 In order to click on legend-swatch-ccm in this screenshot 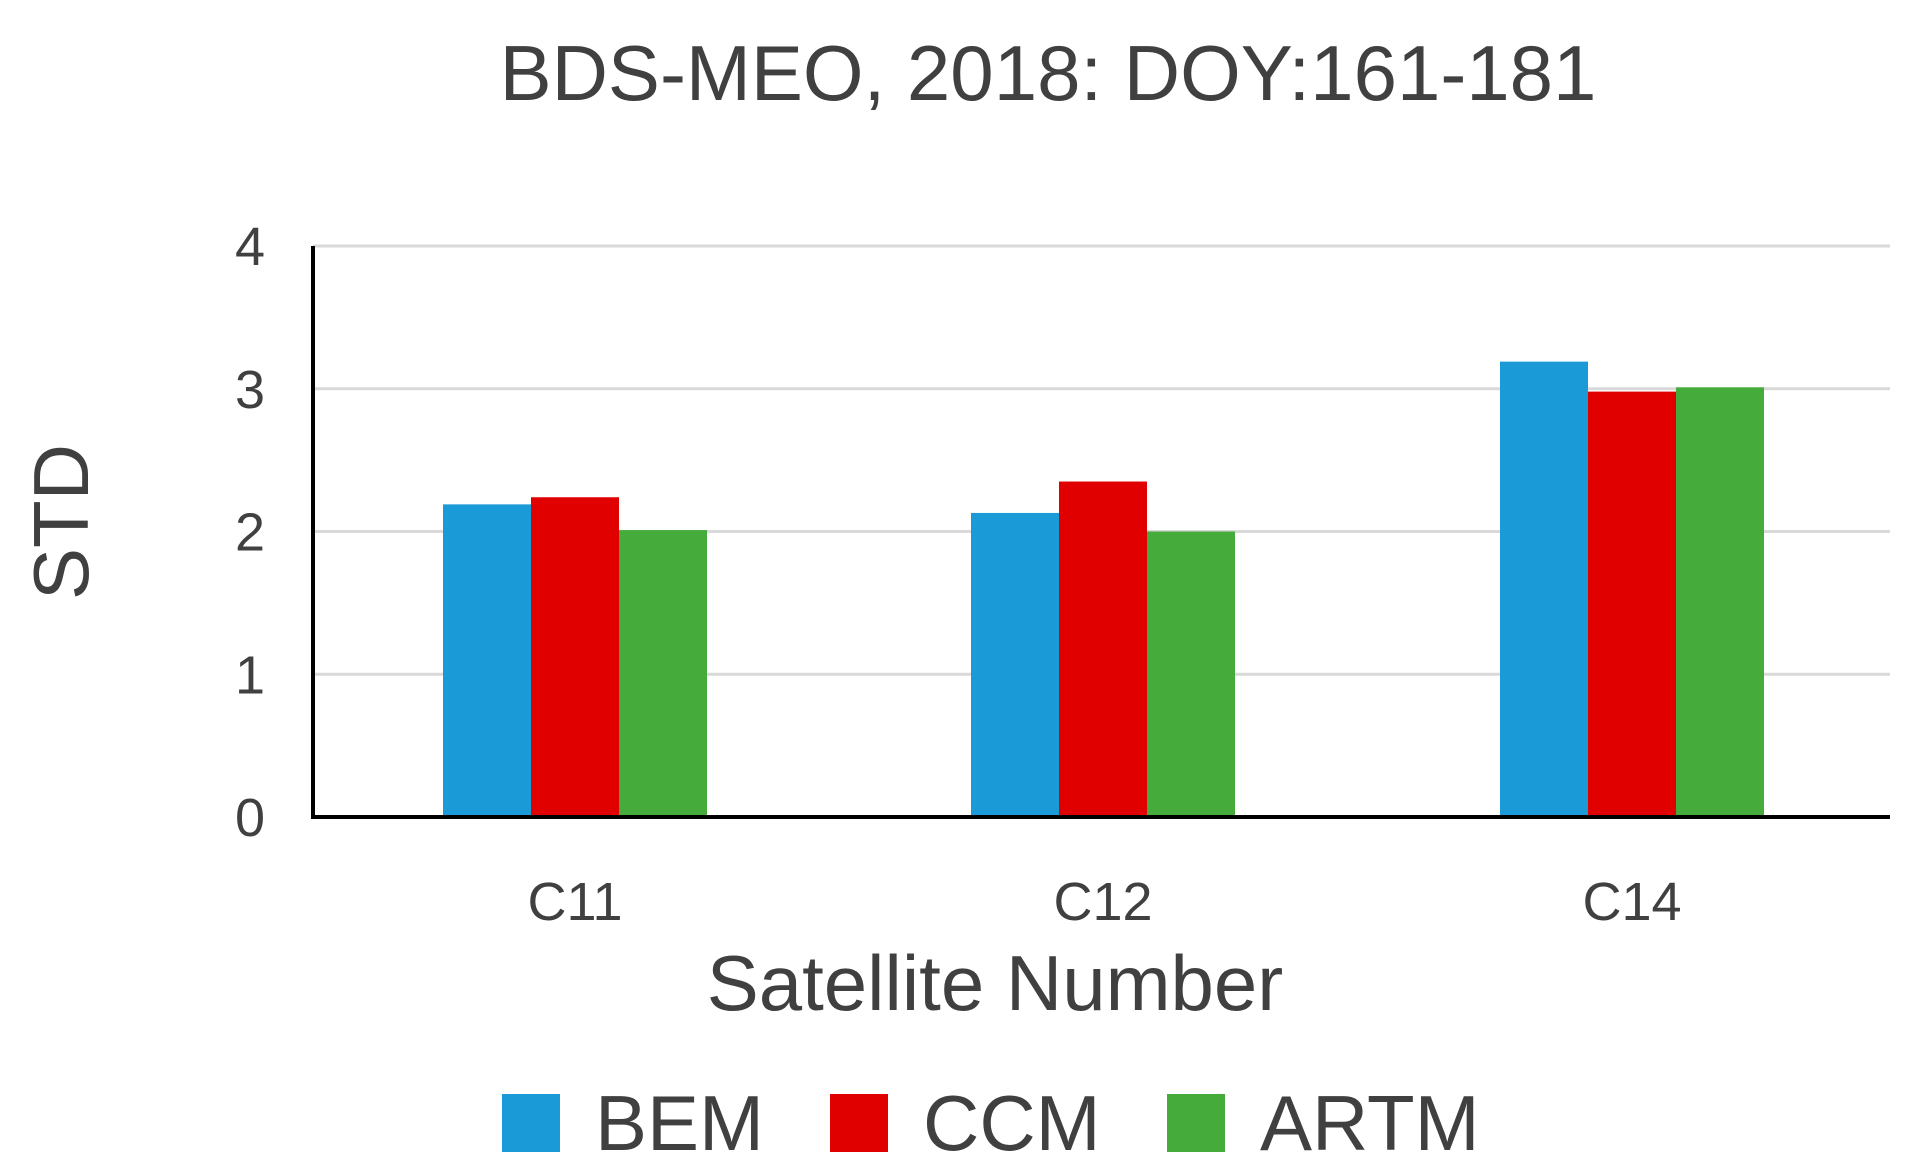, I will do `click(859, 1123)`.